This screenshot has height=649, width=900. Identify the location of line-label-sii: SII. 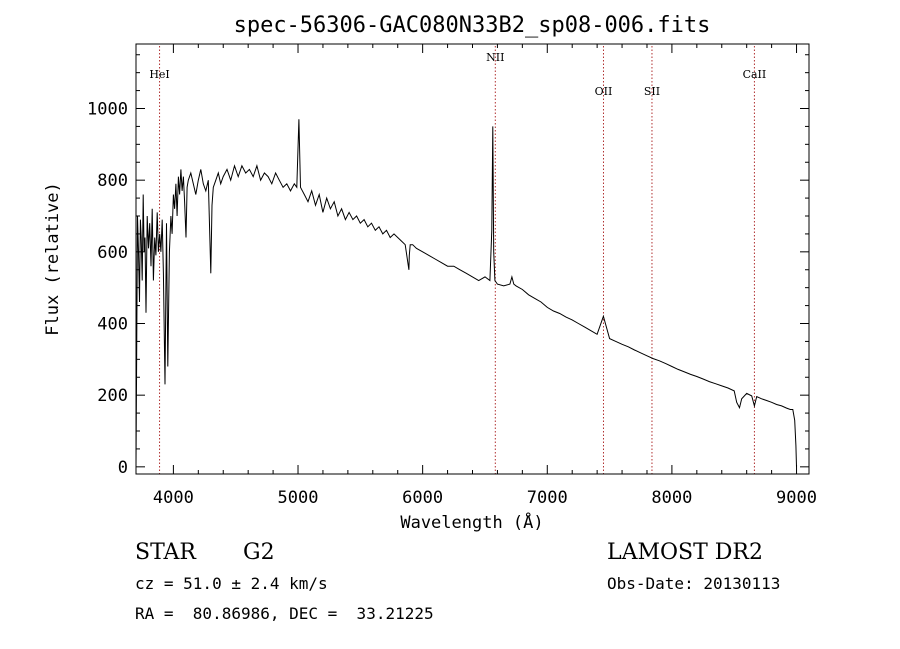
(652, 91).